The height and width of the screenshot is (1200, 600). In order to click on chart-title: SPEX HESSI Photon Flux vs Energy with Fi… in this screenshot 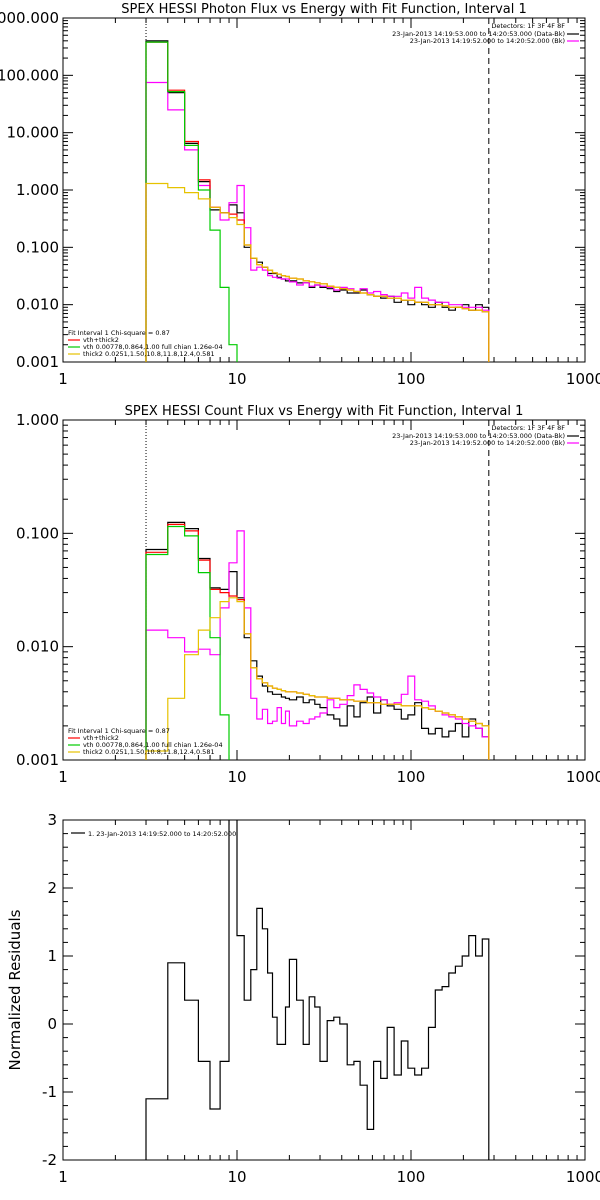, I will do `click(324, 9)`.